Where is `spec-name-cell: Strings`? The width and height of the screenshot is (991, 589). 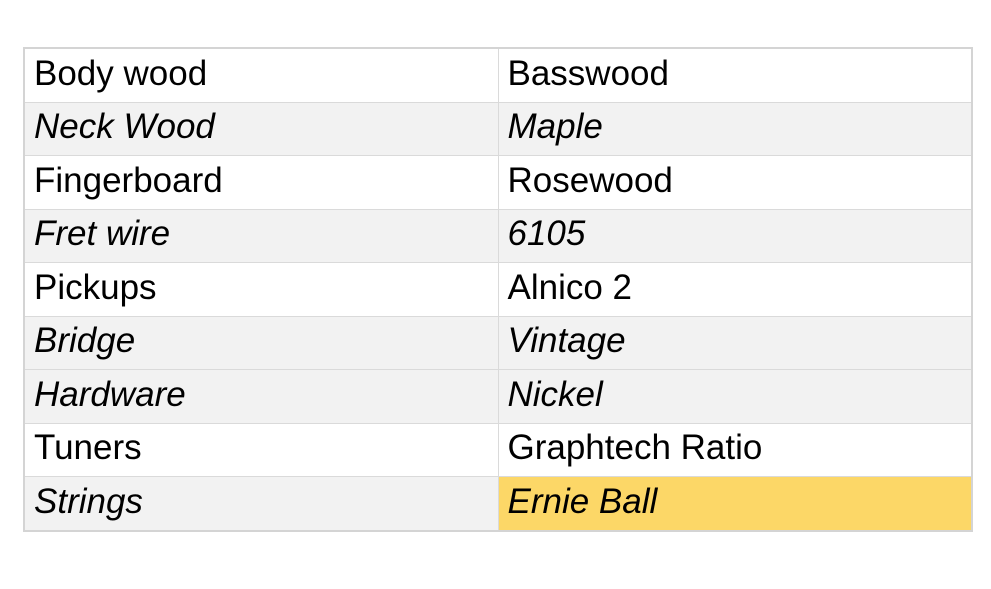
spec-name-cell: Strings is located at coordinates (261, 504).